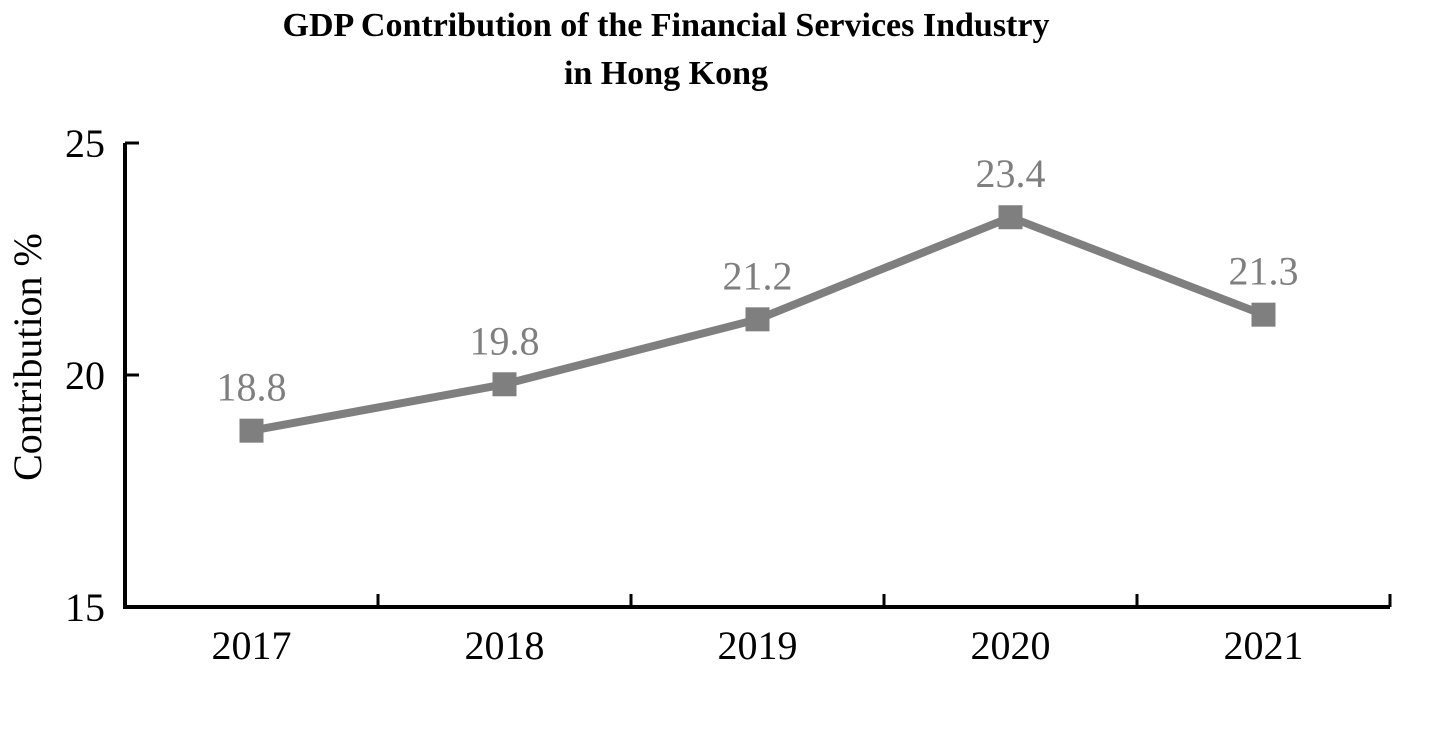 Image resolution: width=1445 pixels, height=751 pixels. What do you see at coordinates (505, 645) in the screenshot?
I see `x-tick-label: 2018` at bounding box center [505, 645].